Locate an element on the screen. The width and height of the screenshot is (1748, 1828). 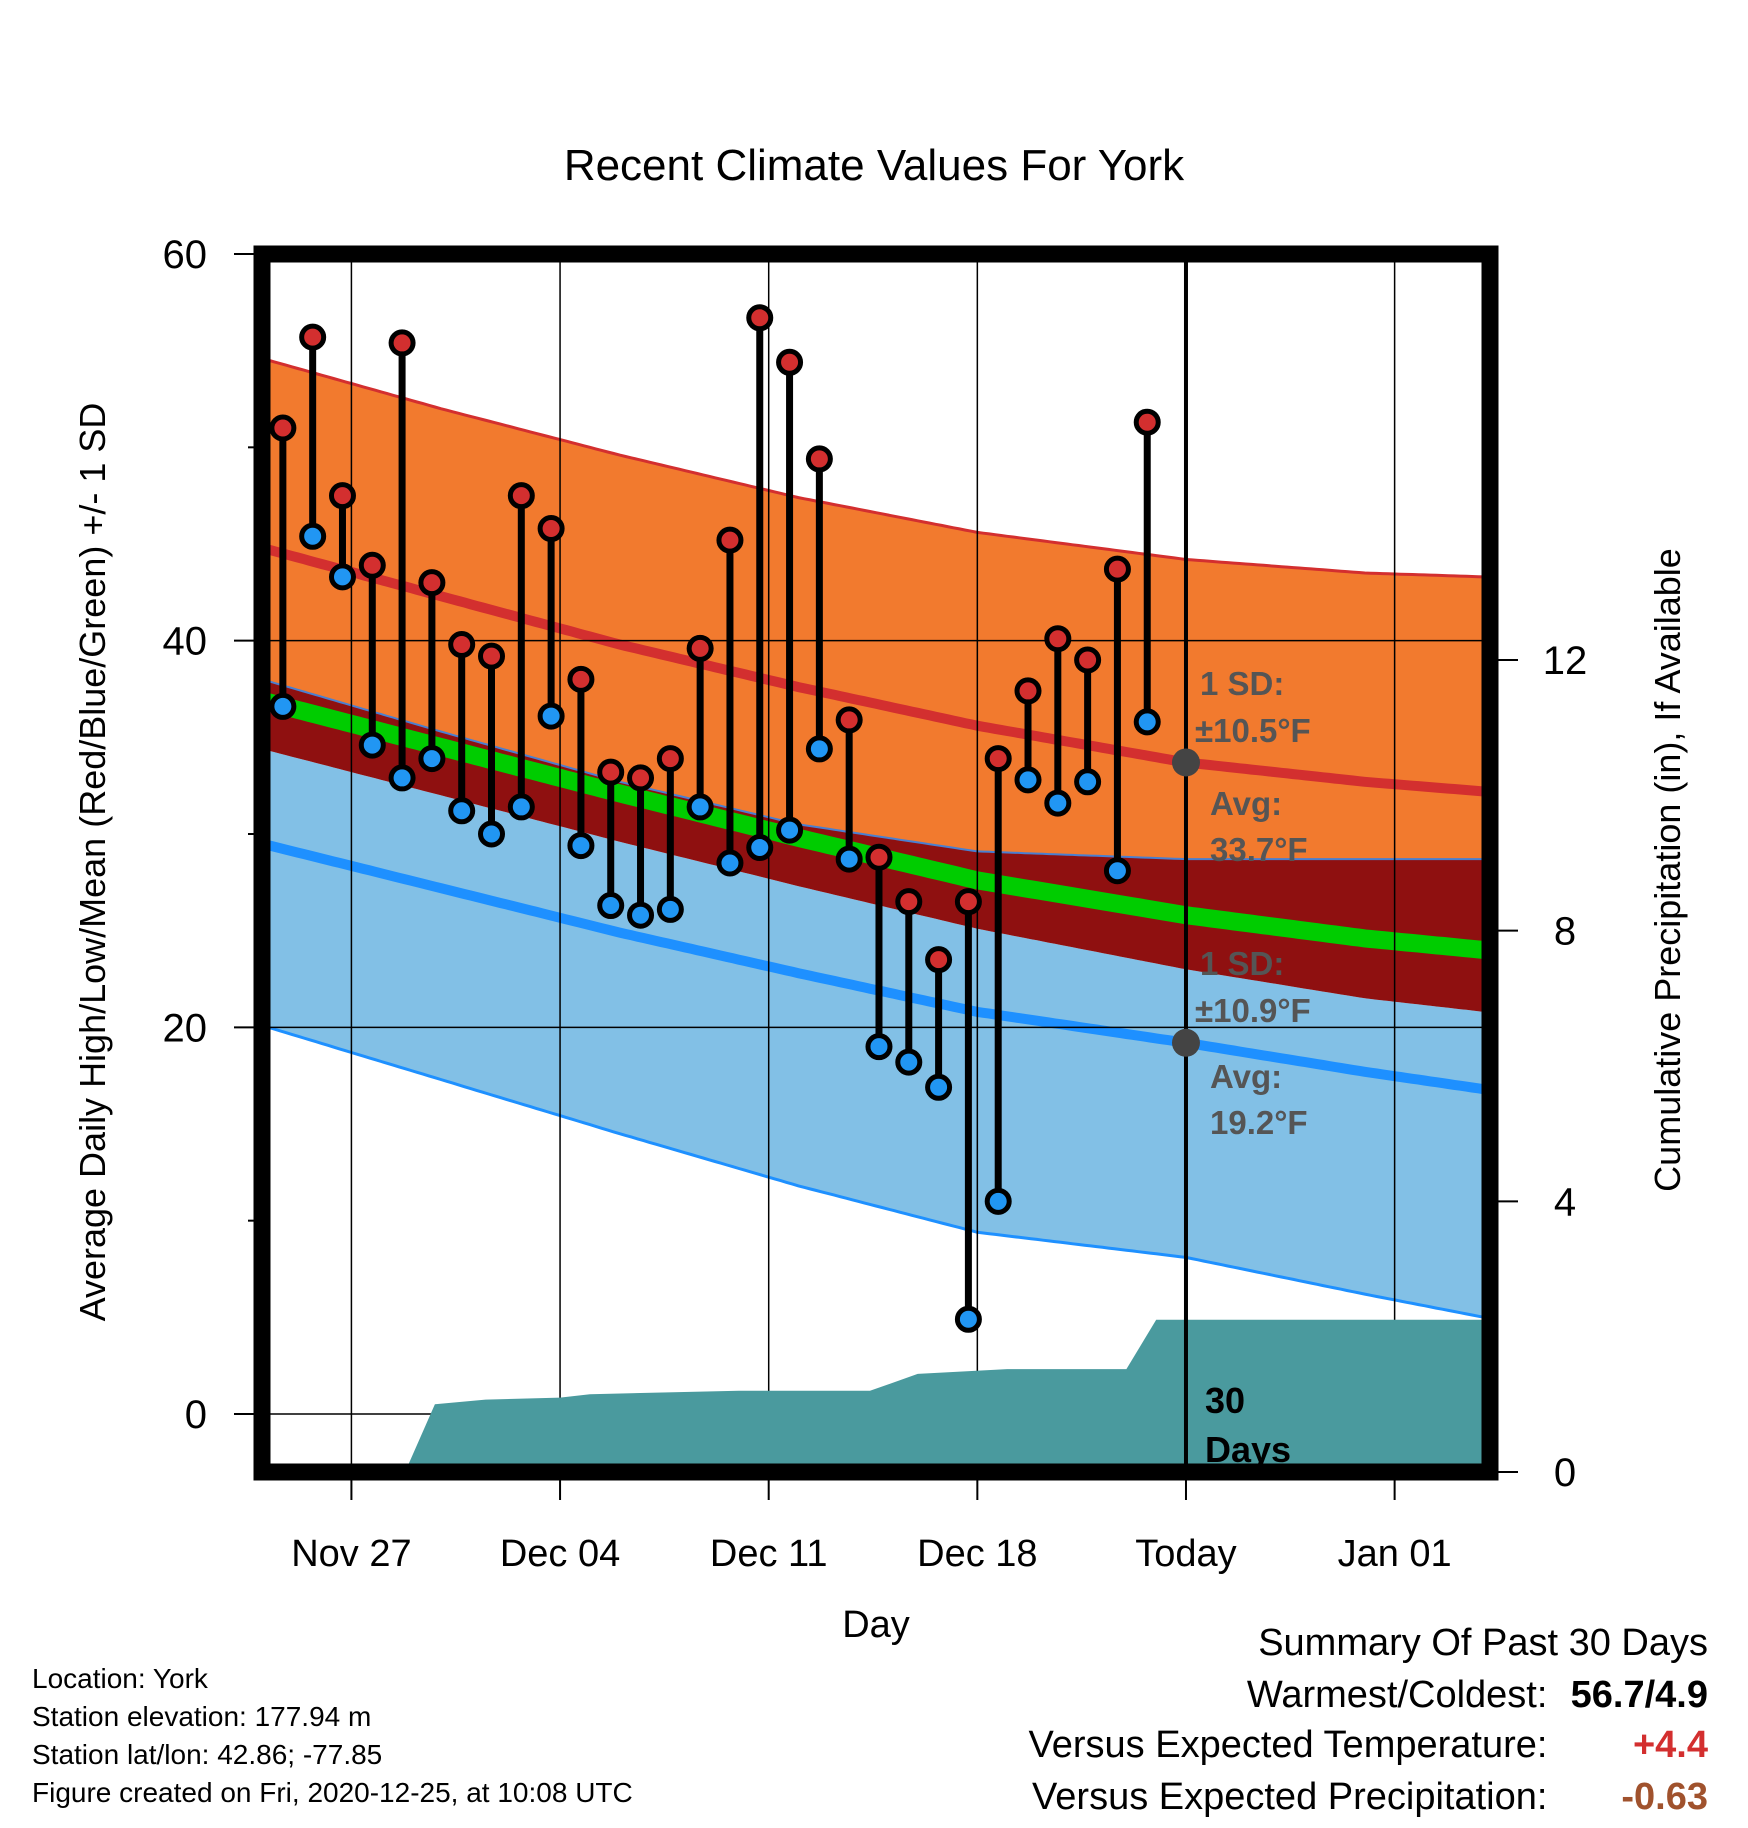
precip-value: -0.63 is located at coordinates (1664, 1797).